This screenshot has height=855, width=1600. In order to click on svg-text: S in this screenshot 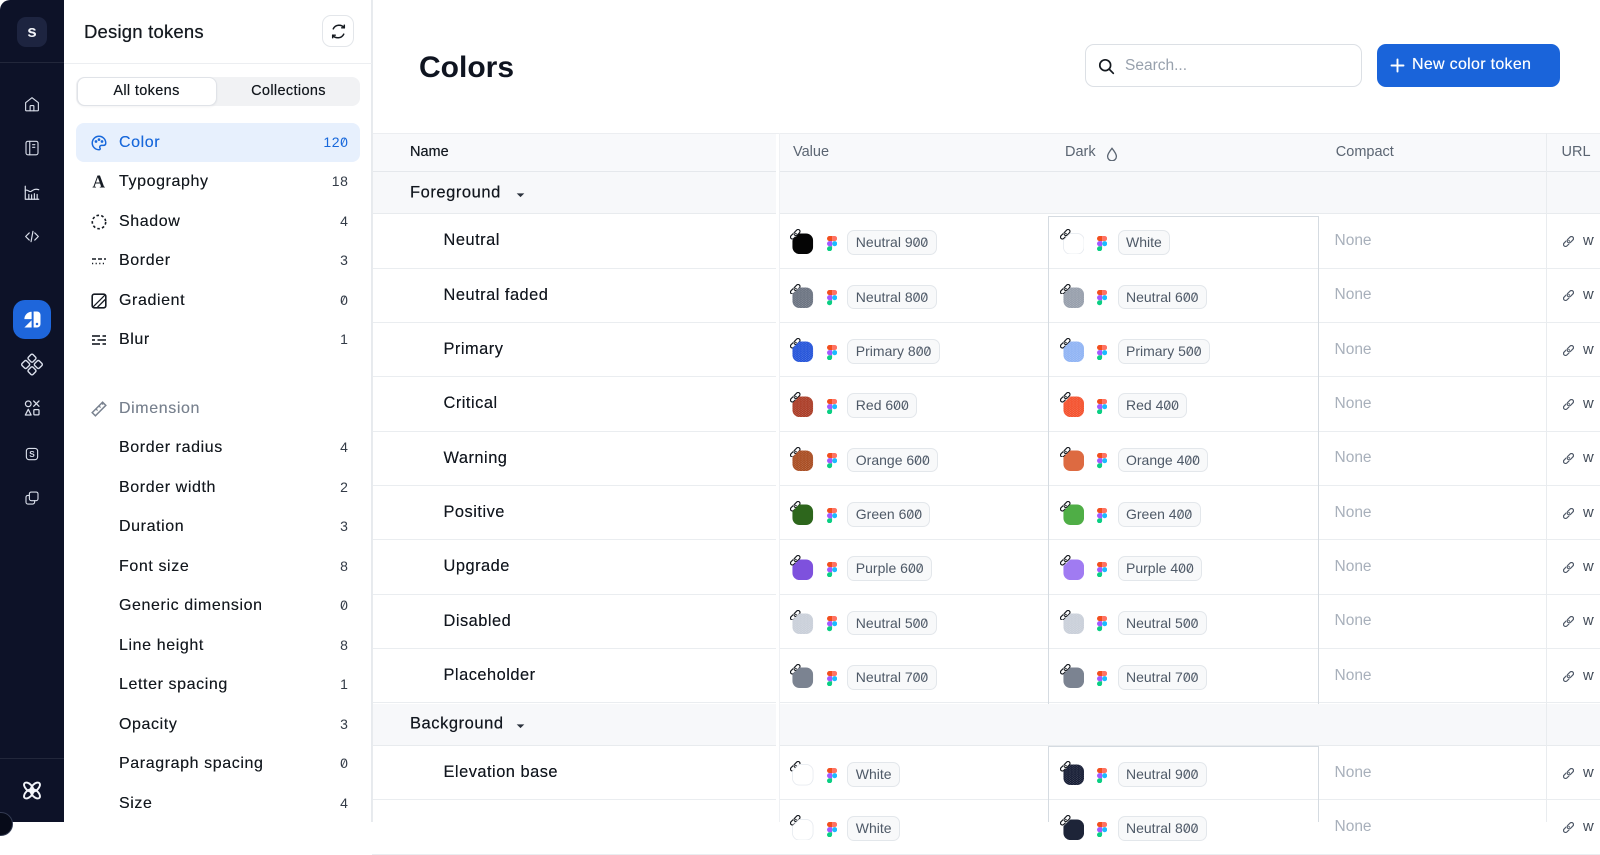, I will do `click(32, 454)`.